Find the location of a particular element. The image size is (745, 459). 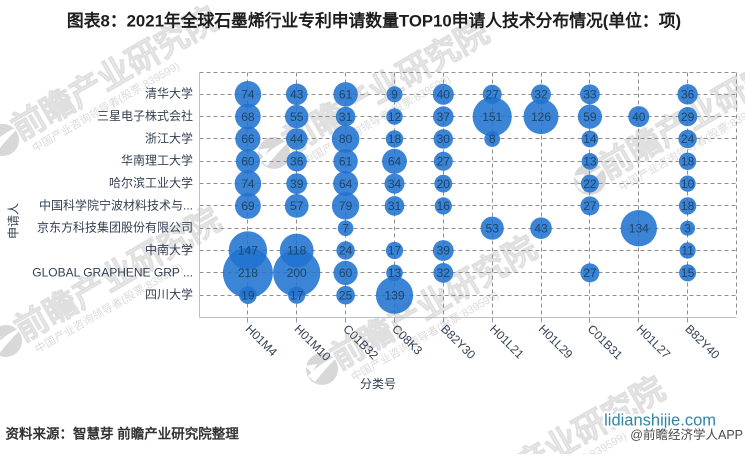

svg-text: 53 is located at coordinates (493, 228).